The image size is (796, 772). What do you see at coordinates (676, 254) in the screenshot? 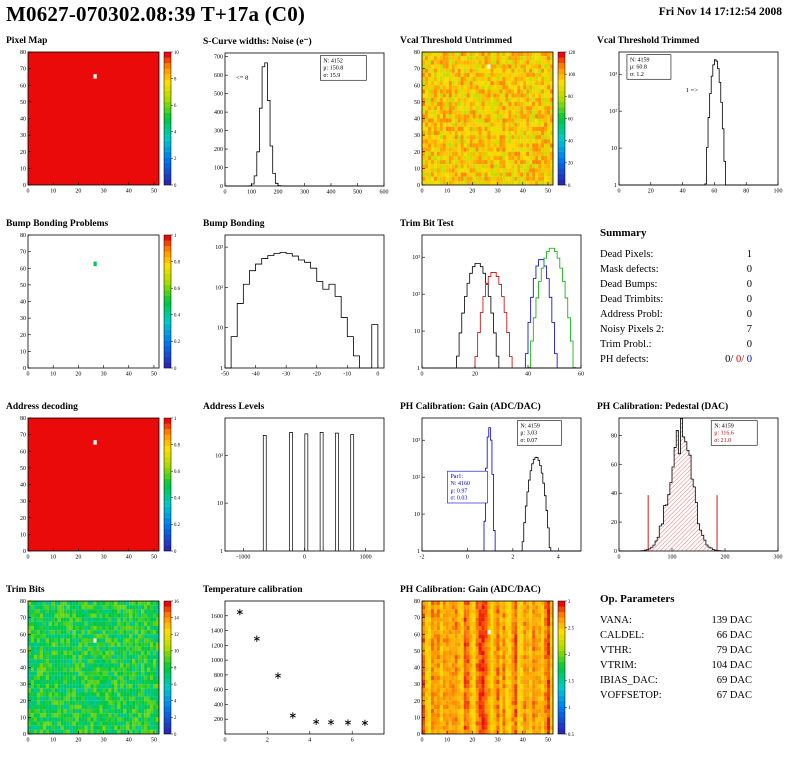
I see `summary-row-dead-pixels: Dead Pixels: 1` at bounding box center [676, 254].